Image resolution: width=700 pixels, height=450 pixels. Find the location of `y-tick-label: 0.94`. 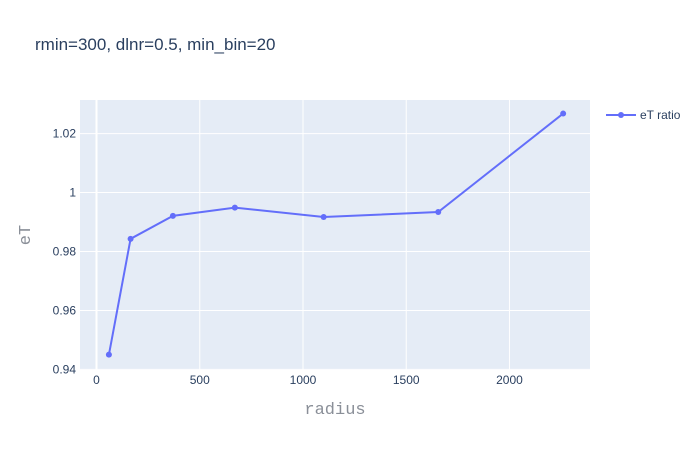

y-tick-label: 0.94 is located at coordinates (65, 369).